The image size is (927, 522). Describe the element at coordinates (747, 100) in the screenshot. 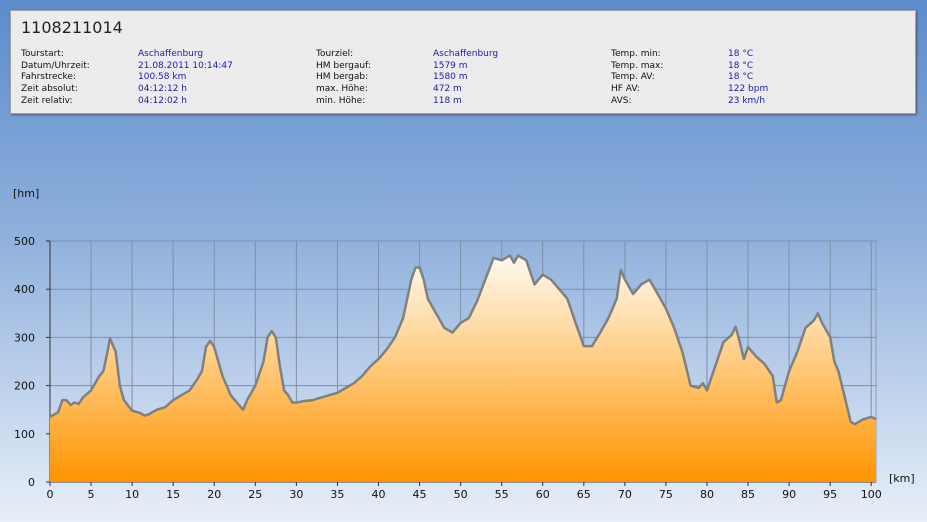

I see `info-value: 23 km/h` at that location.